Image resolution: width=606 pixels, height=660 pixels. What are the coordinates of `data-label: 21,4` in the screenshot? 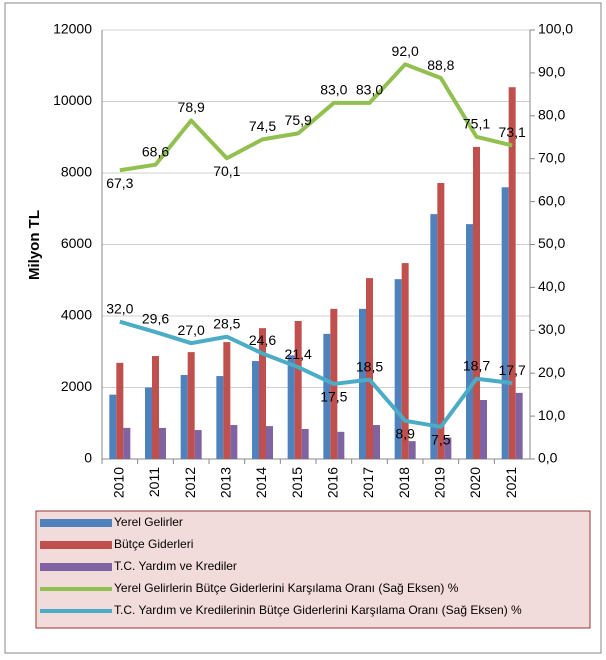 It's located at (298, 354).